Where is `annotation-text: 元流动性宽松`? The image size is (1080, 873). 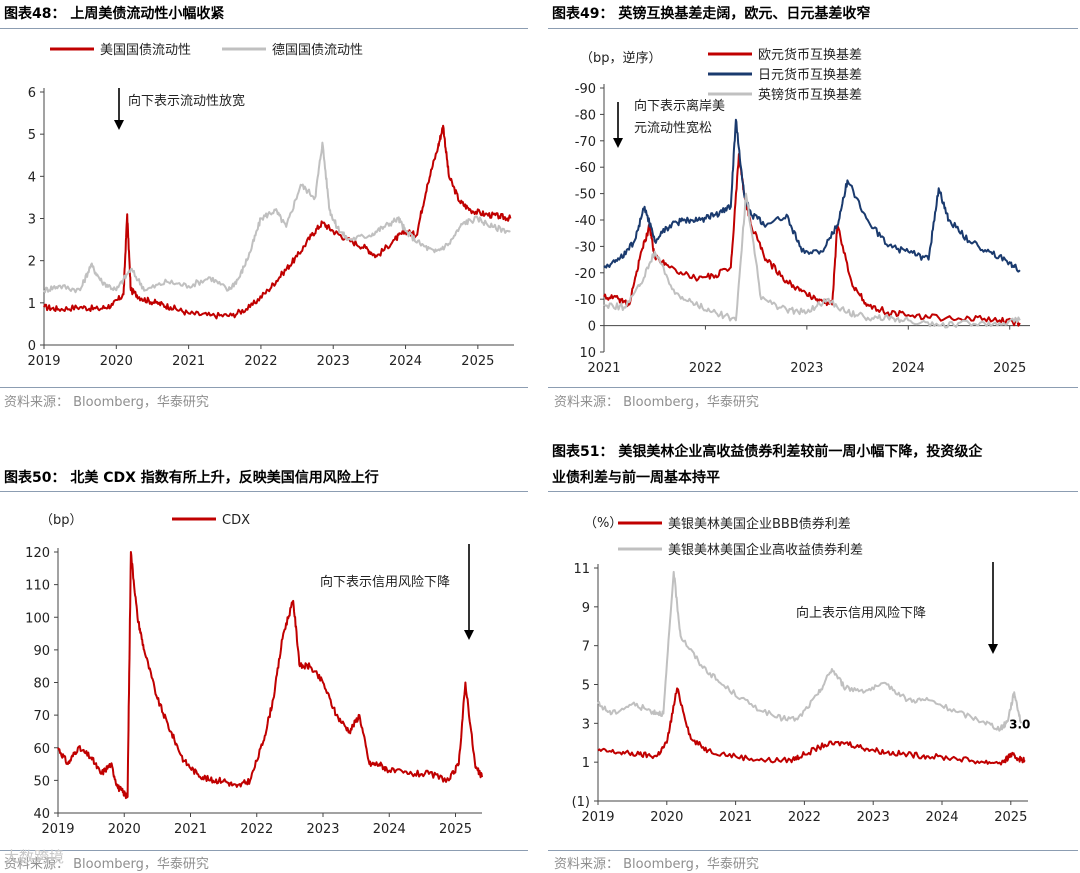
annotation-text: 元流动性宽松 is located at coordinates (673, 128).